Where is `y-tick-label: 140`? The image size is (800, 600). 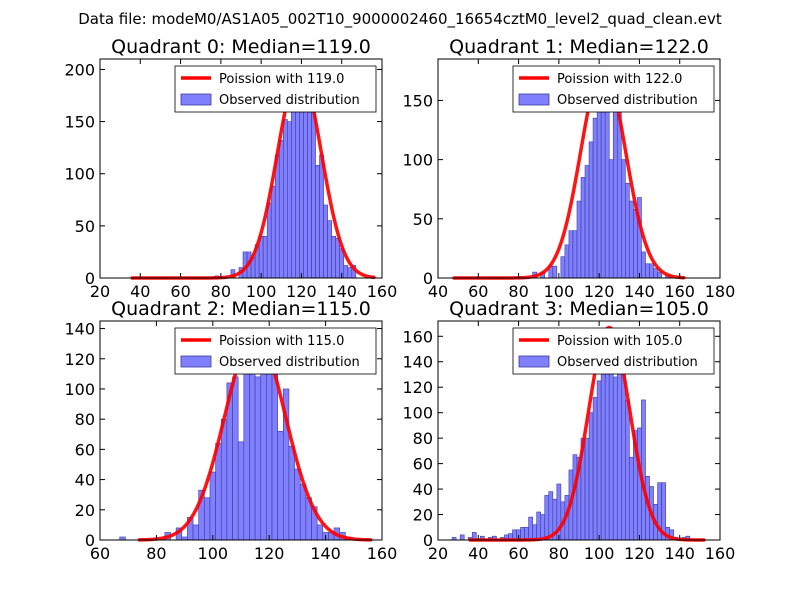 y-tick-label: 140 is located at coordinates (79, 329).